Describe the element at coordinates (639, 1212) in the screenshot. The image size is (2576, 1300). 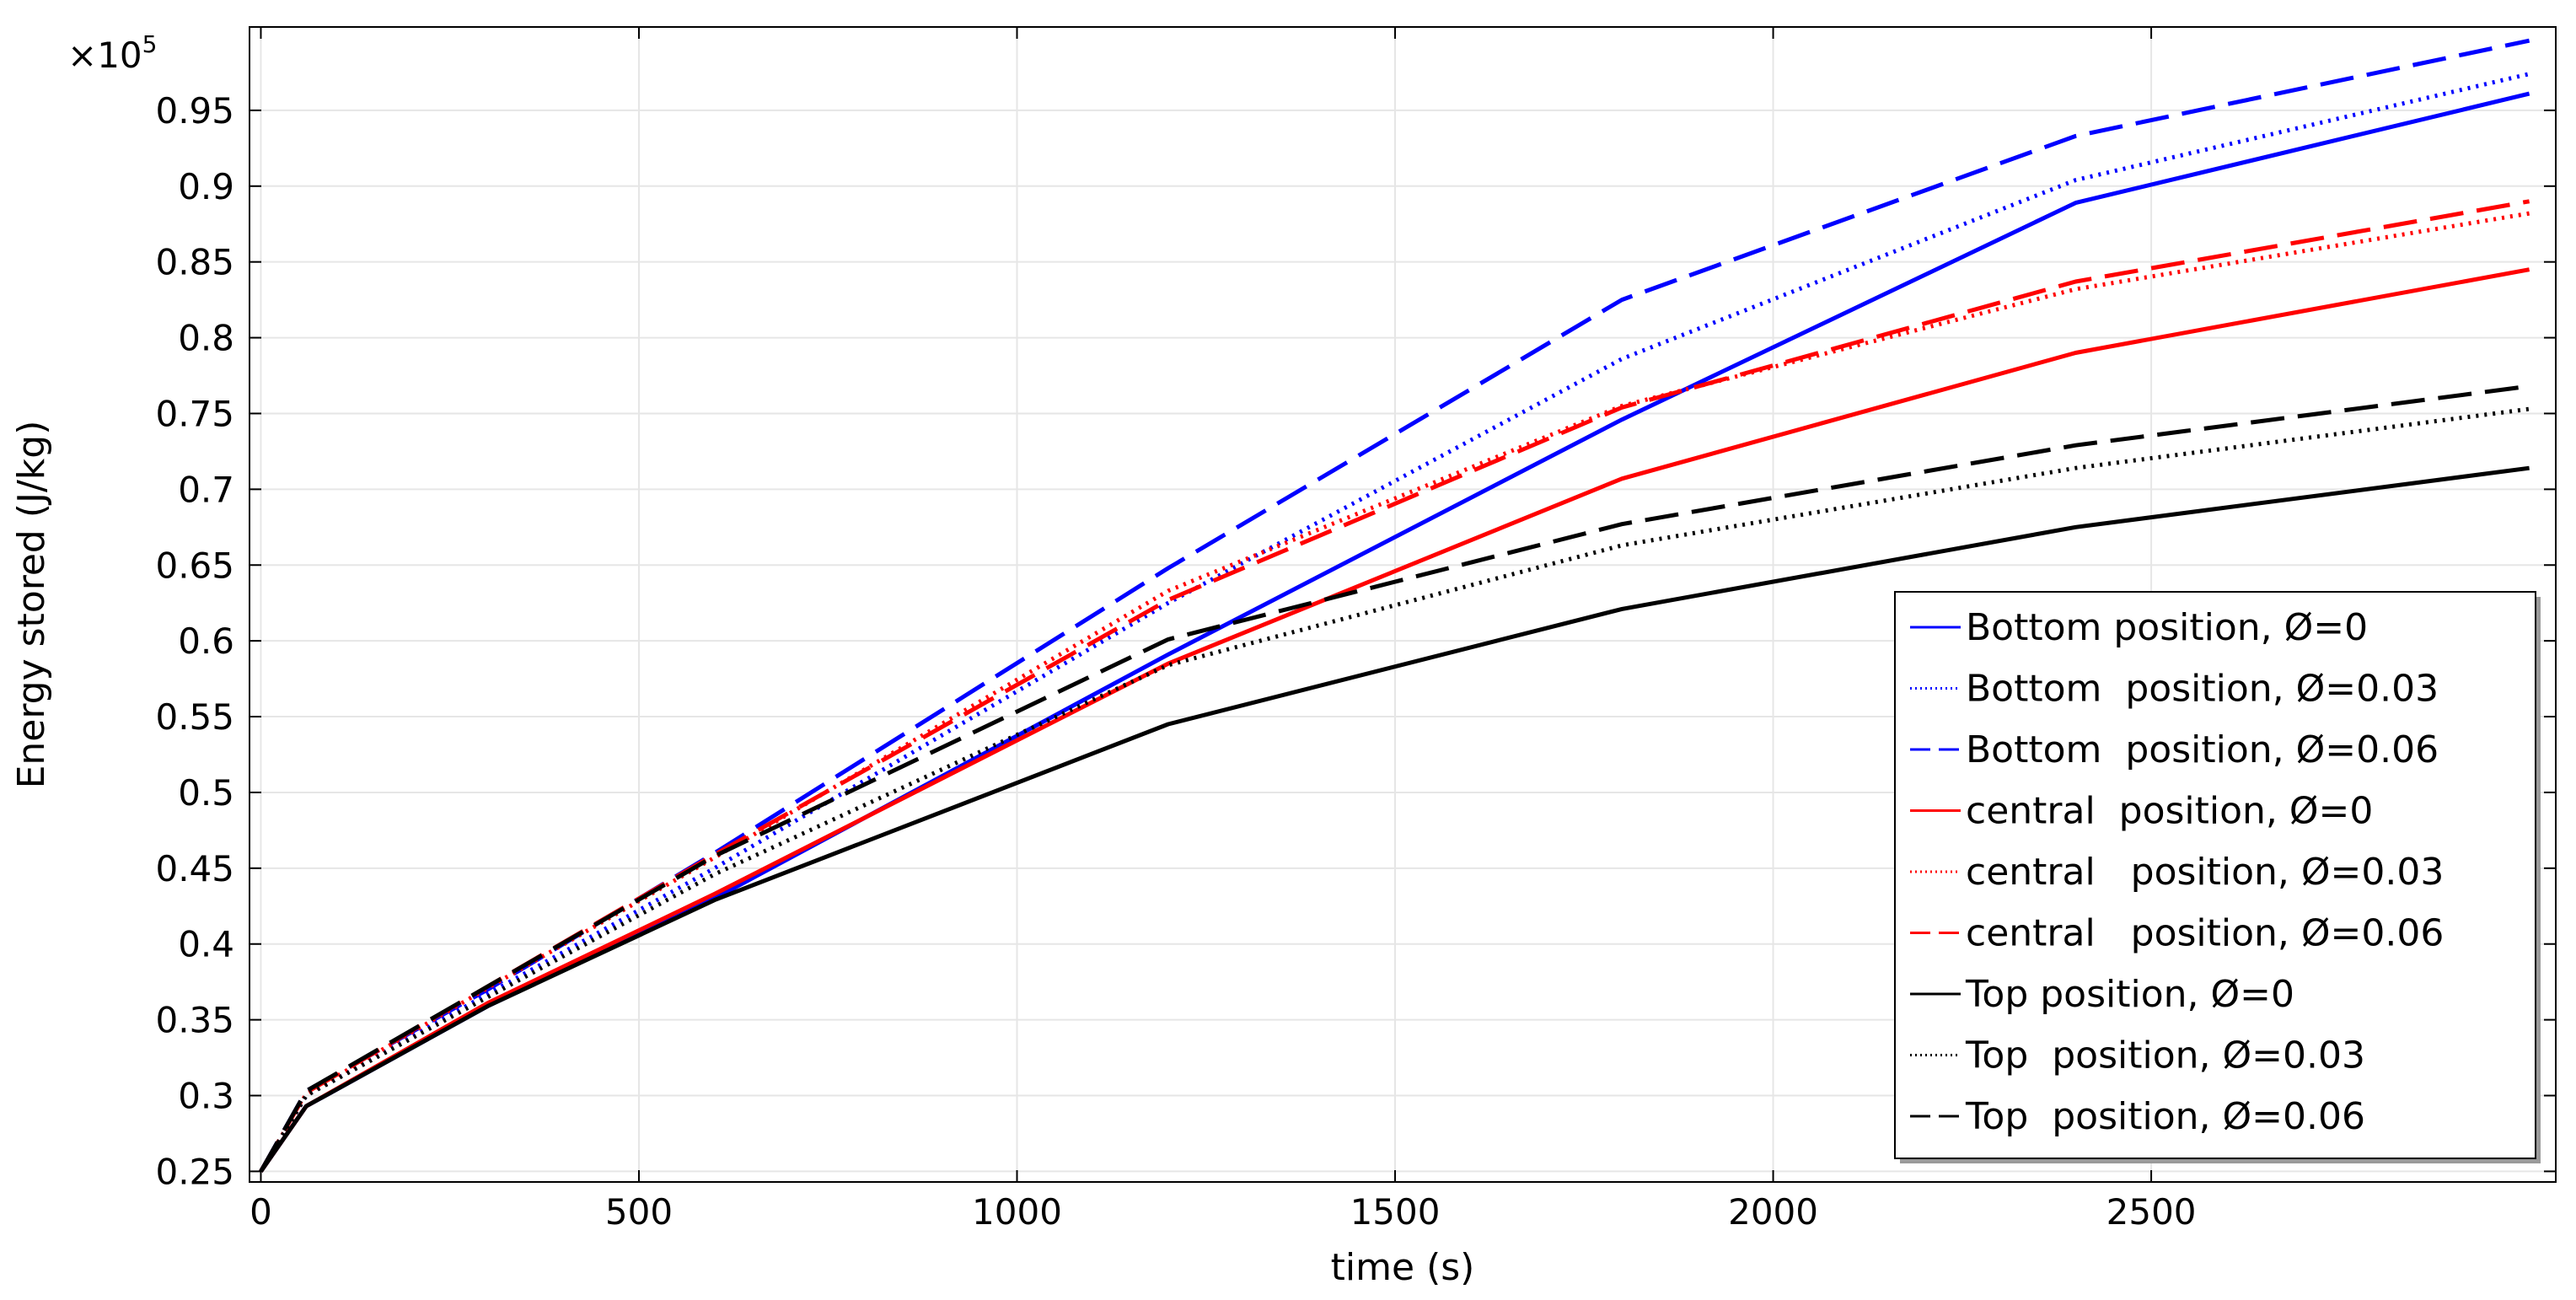
I see `x-tick-label: 500` at that location.